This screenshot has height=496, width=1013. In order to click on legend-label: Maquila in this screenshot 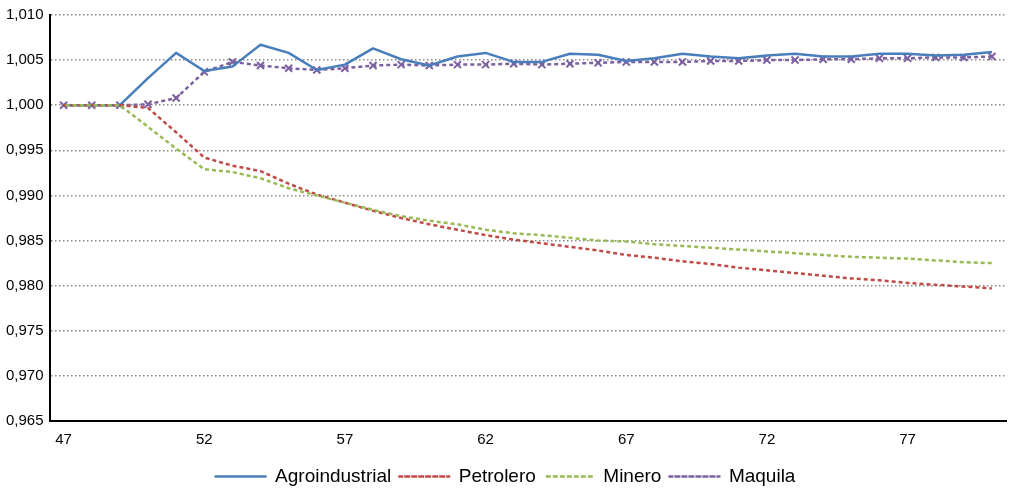, I will do `click(762, 475)`.